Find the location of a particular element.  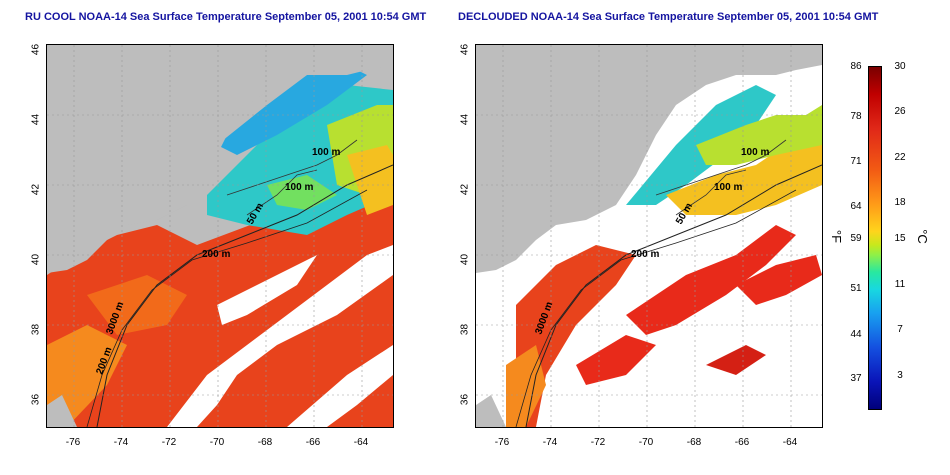

lat-tick-46-right: 46 is located at coordinates (465, 49).